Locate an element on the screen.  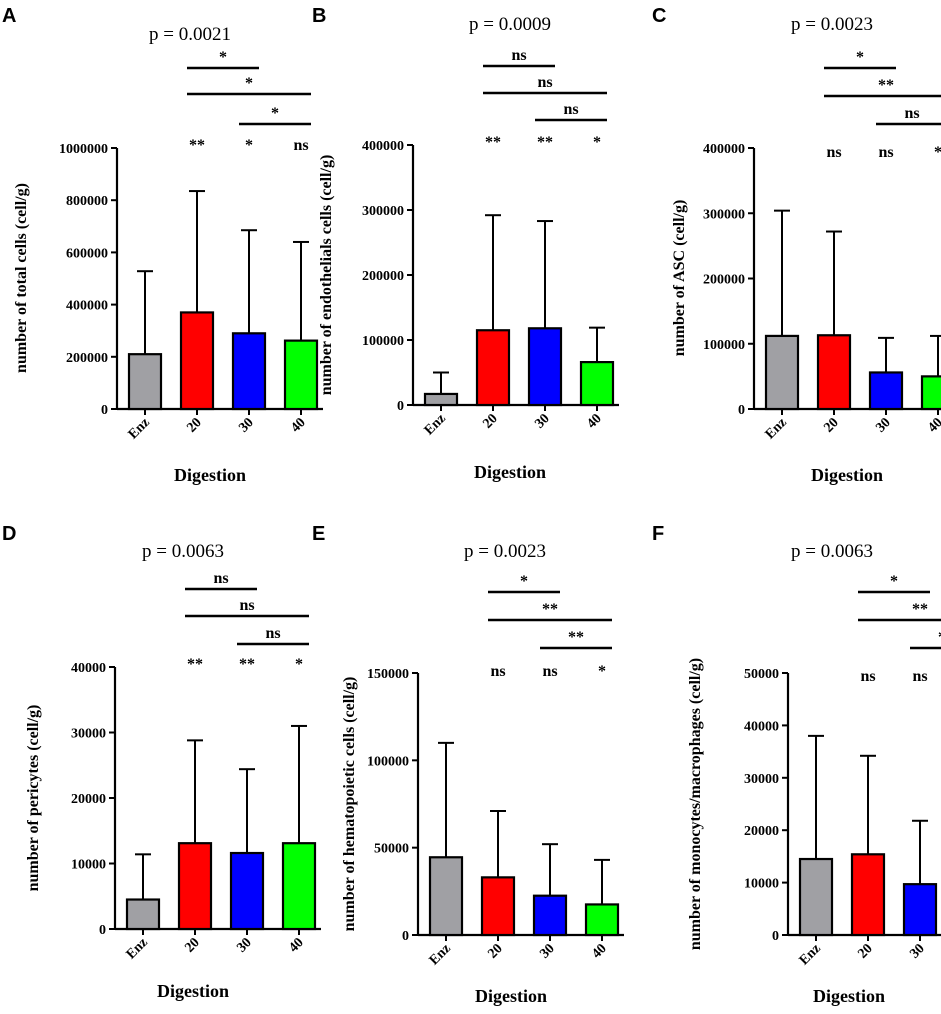
y-tick-label: 300000 is located at coordinates (724, 214).